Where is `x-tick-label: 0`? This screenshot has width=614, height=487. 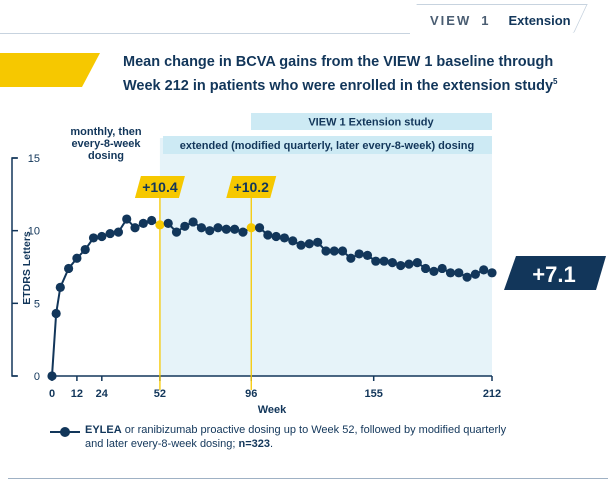
x-tick-label: 0 is located at coordinates (52, 394).